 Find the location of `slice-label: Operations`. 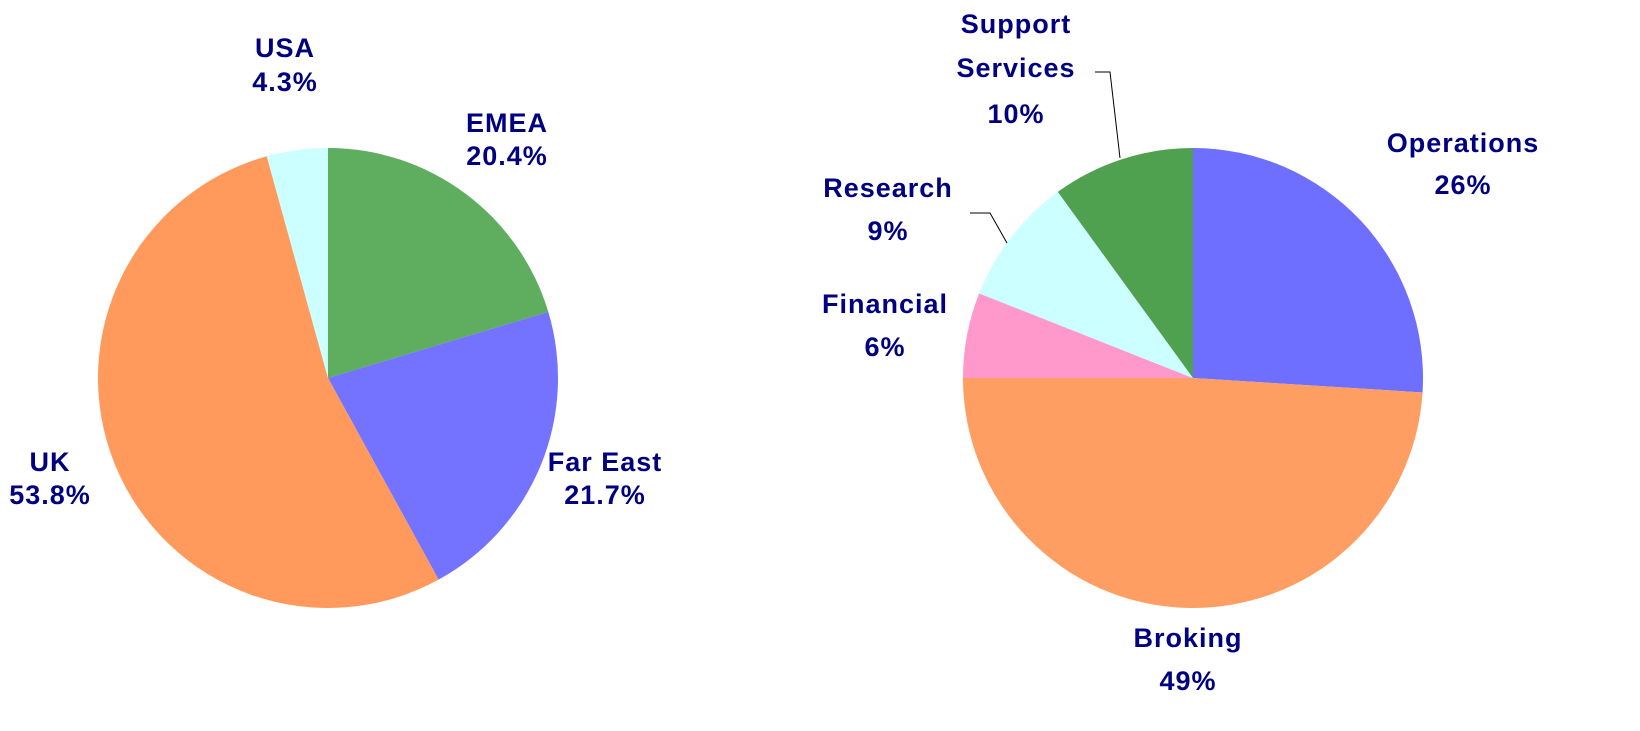

slice-label: Operations is located at coordinates (1463, 143).